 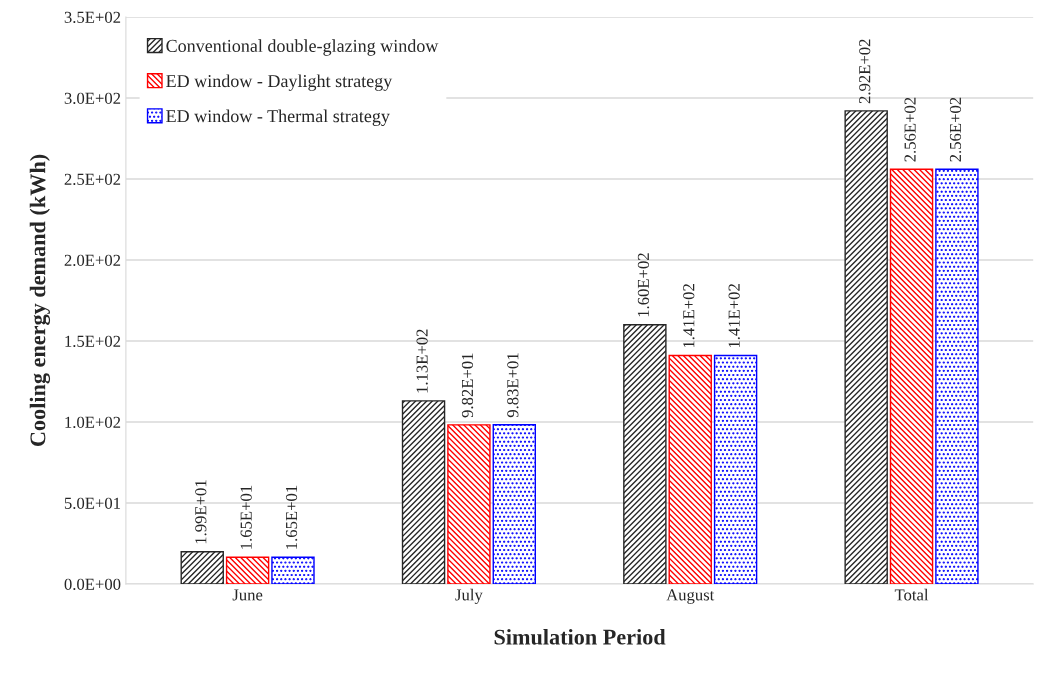 What do you see at coordinates (92, 98) in the screenshot?
I see `y-tick-label: 3.0E+02` at bounding box center [92, 98].